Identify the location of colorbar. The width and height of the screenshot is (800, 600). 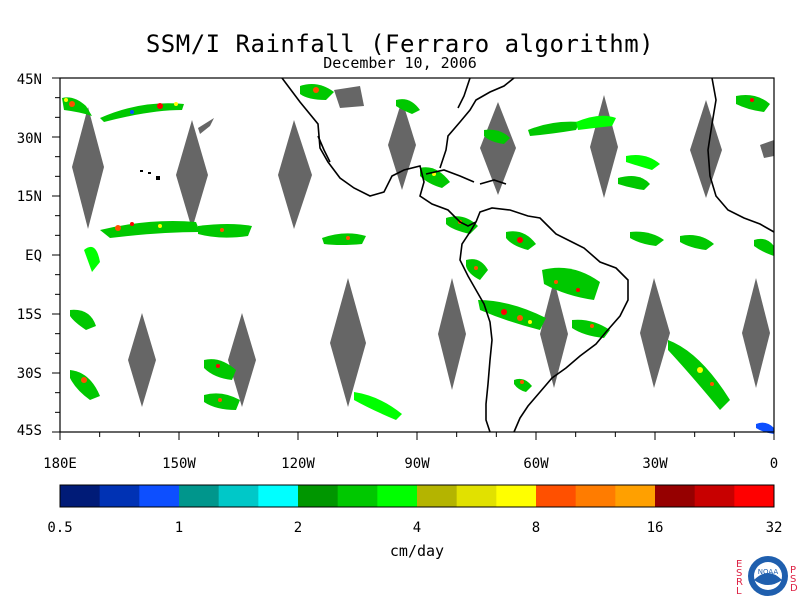
(417, 496).